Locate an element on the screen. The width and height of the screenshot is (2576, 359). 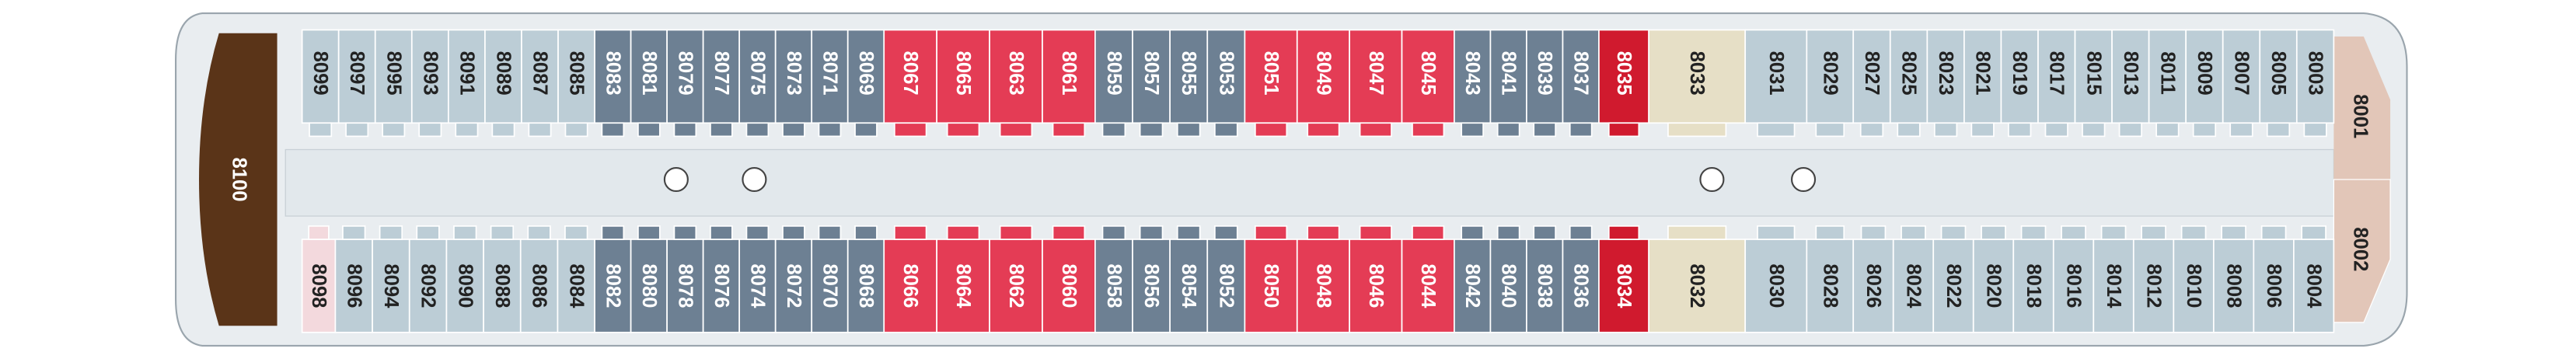
cabin-label: 8088 is located at coordinates (502, 285).